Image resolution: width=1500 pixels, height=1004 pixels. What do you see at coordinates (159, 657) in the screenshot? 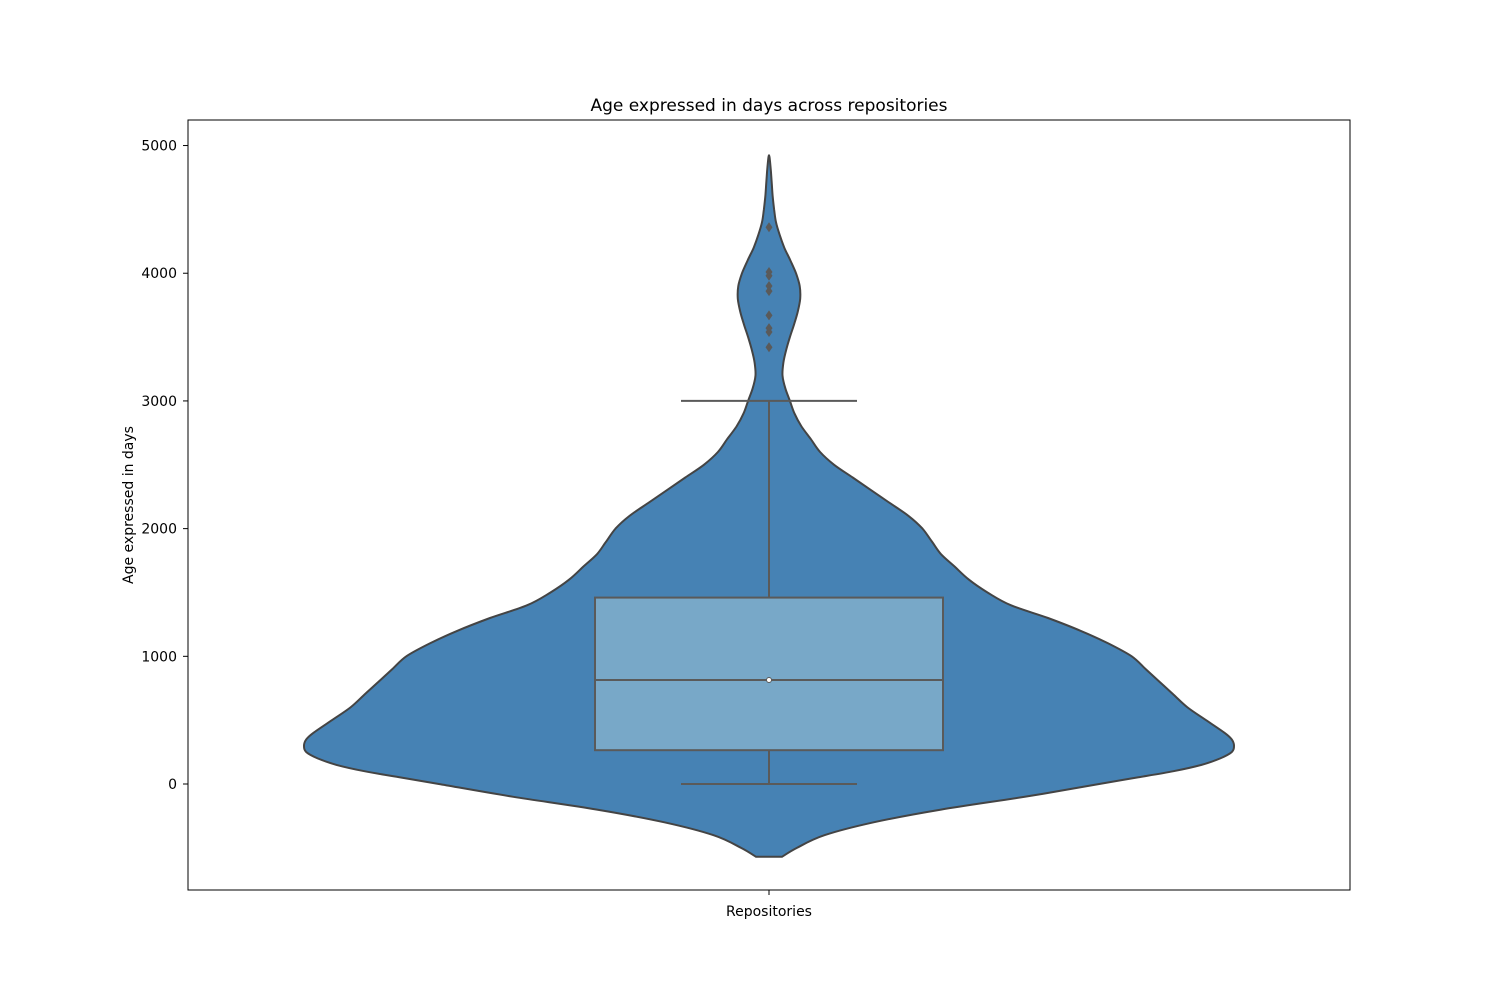
I see `y-tick-label: 1000` at bounding box center [159, 657].